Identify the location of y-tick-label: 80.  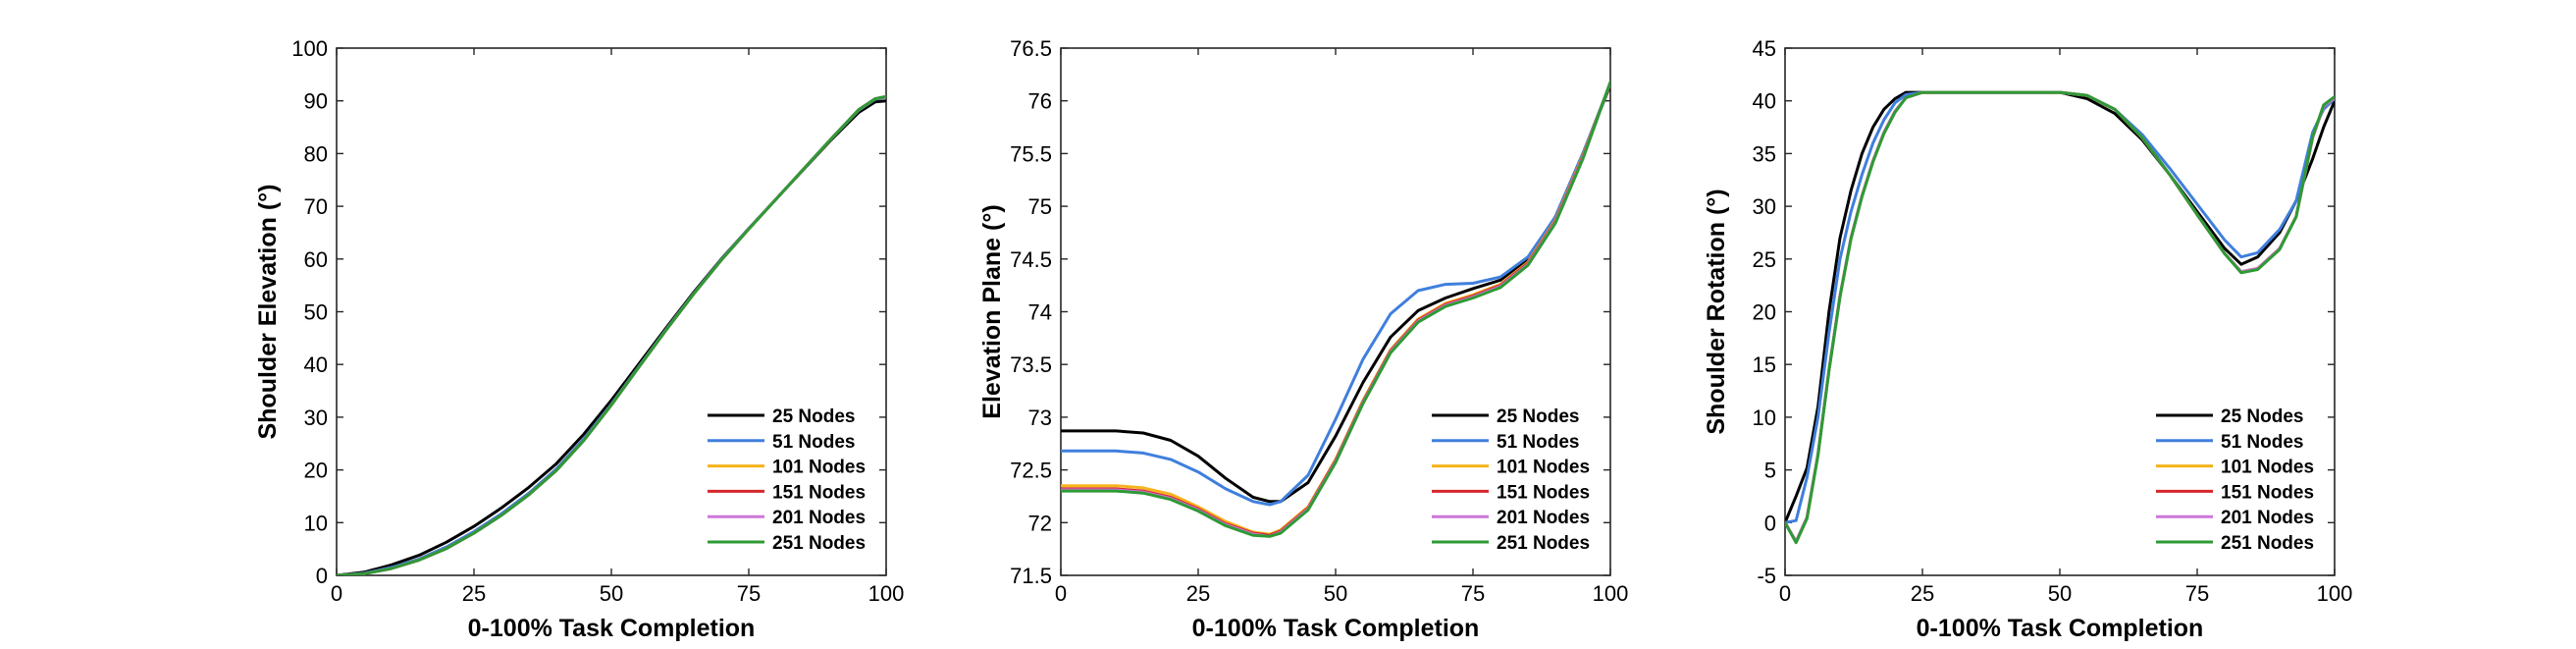
(316, 153).